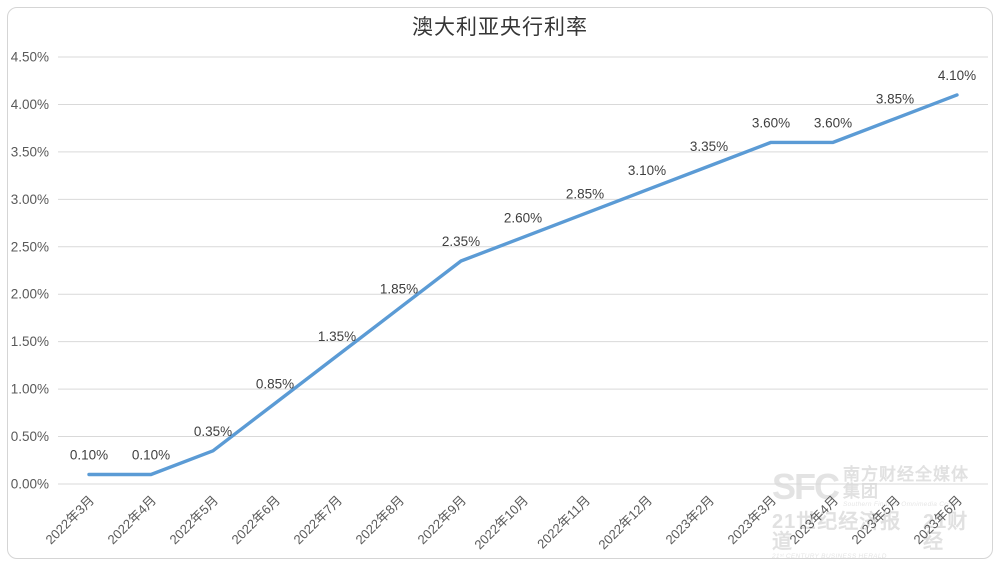  I want to click on y-tick-label: 0.50%, so click(30, 436).